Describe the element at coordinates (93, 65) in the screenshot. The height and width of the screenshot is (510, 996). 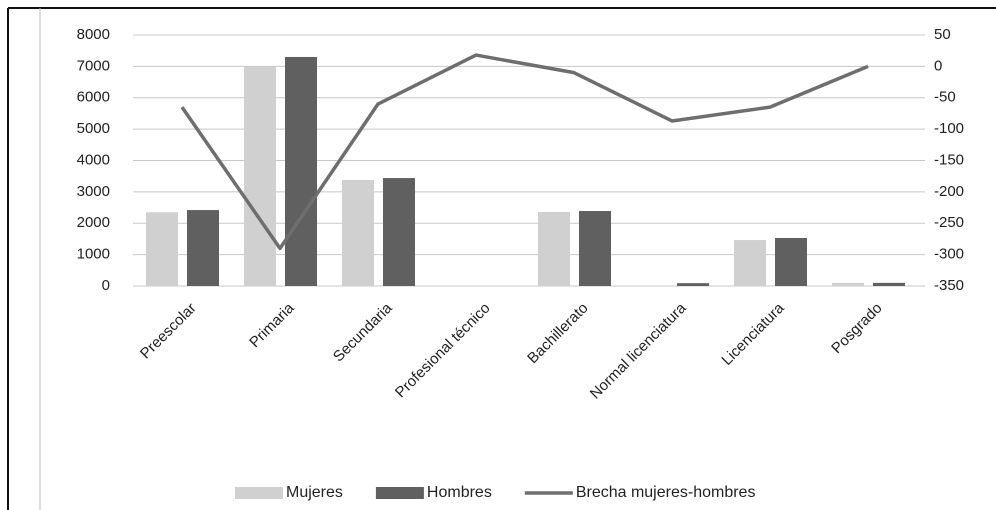
I see `y-tick-label: 7000` at that location.